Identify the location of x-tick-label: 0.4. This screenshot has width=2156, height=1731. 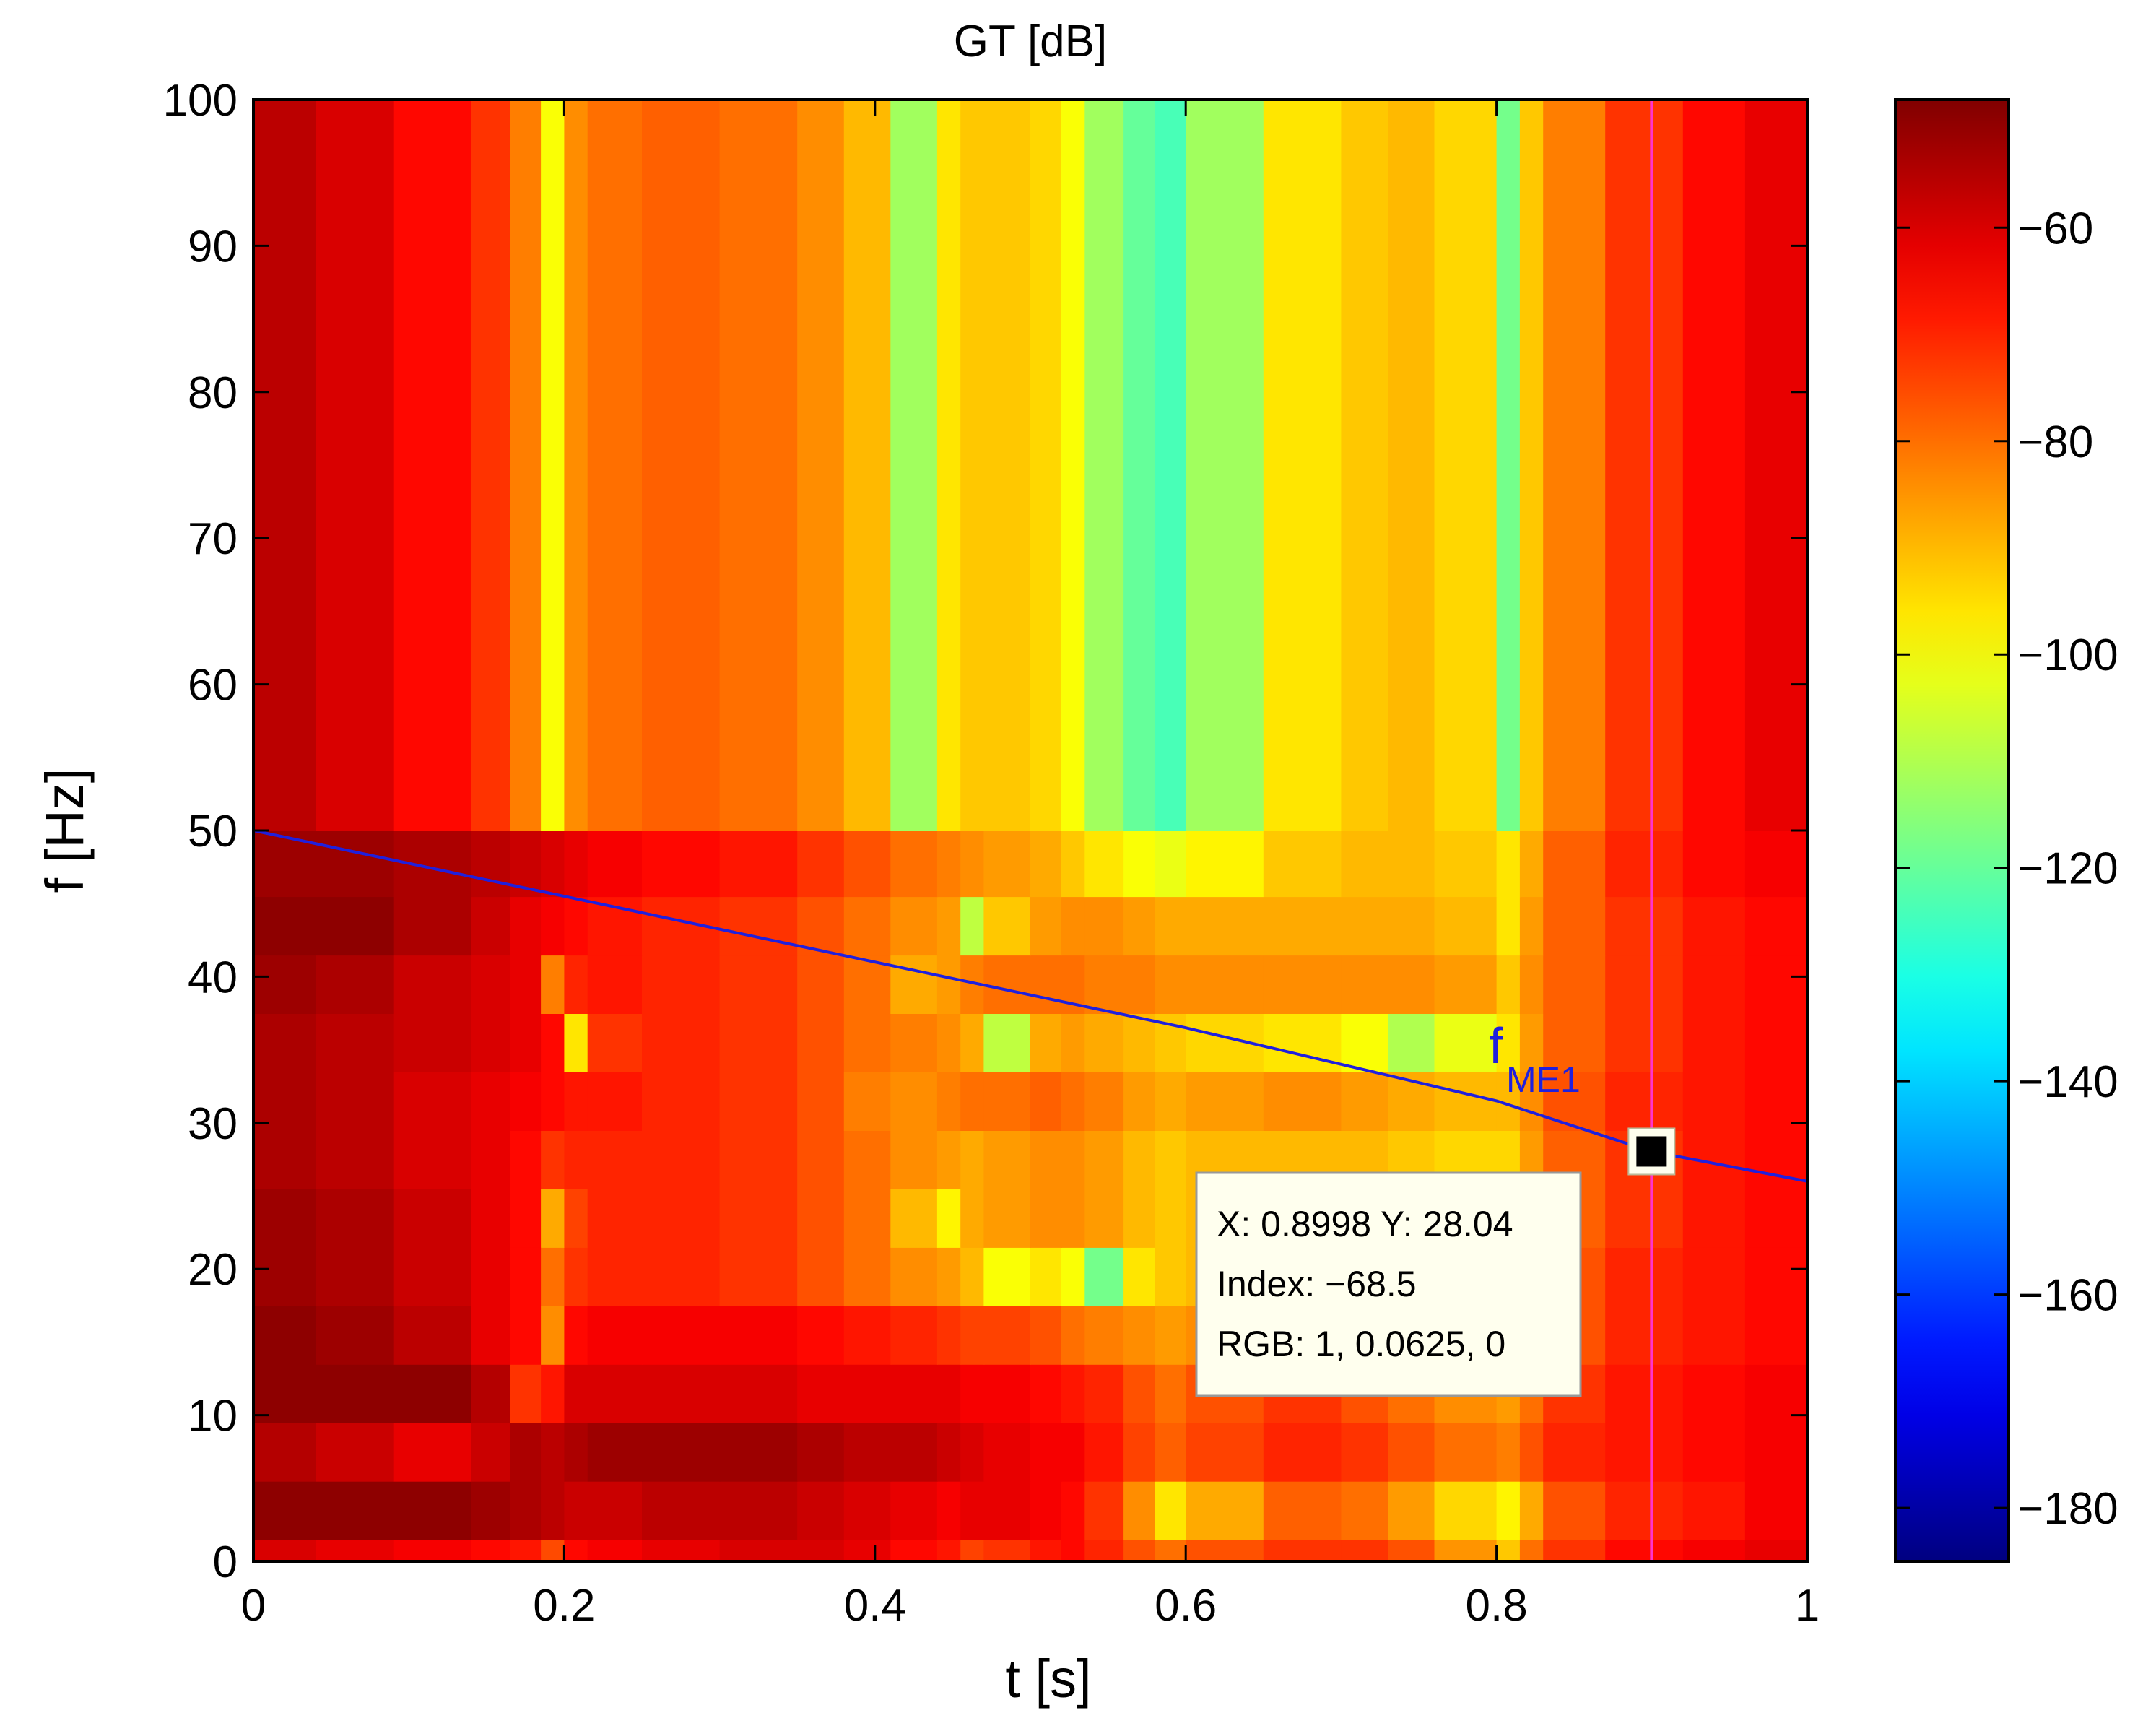
(875, 1606).